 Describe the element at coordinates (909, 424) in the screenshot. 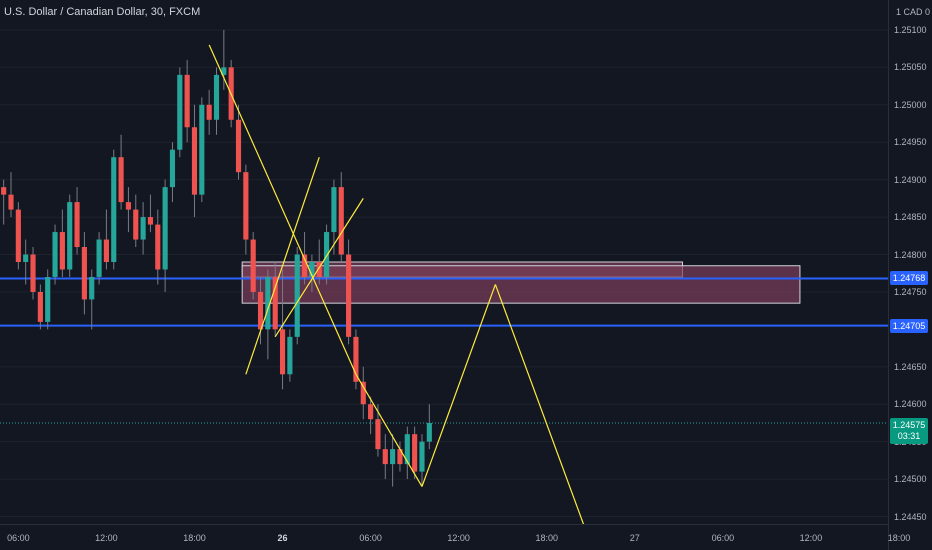

I see `current-price-value: 1.24575` at that location.